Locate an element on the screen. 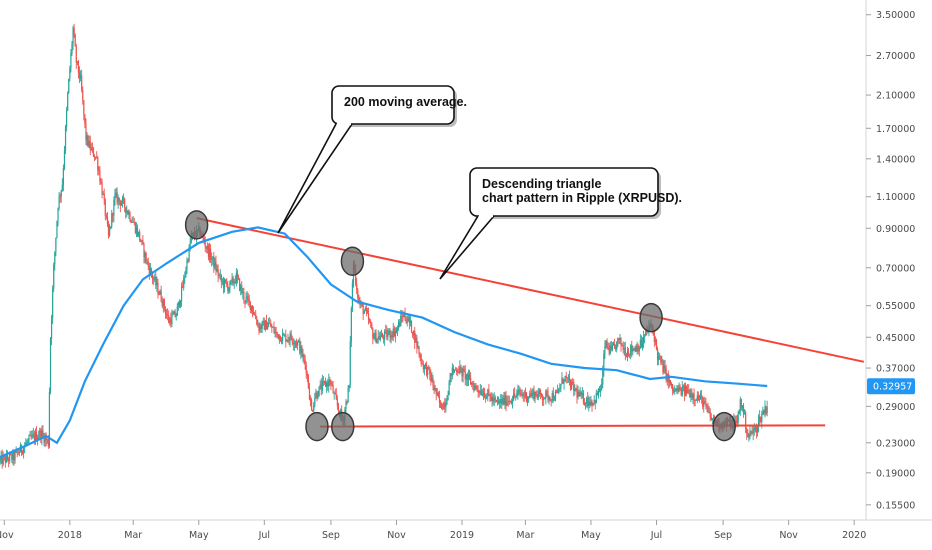 The width and height of the screenshot is (932, 550). x-tick-label: 2018 is located at coordinates (70, 535).